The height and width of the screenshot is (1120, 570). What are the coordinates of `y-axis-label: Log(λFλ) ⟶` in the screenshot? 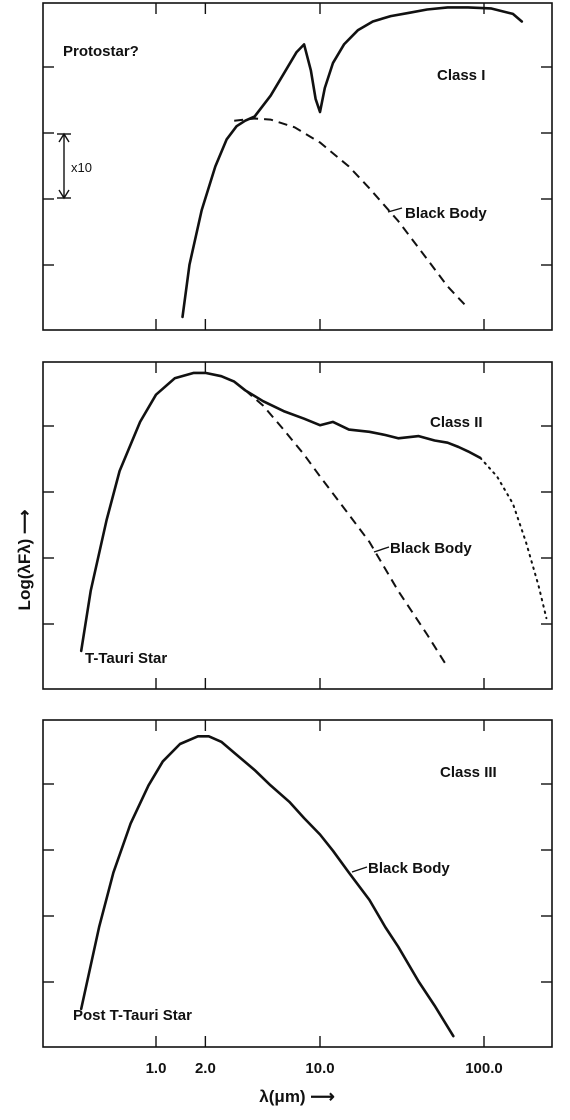 It's located at (24, 560).